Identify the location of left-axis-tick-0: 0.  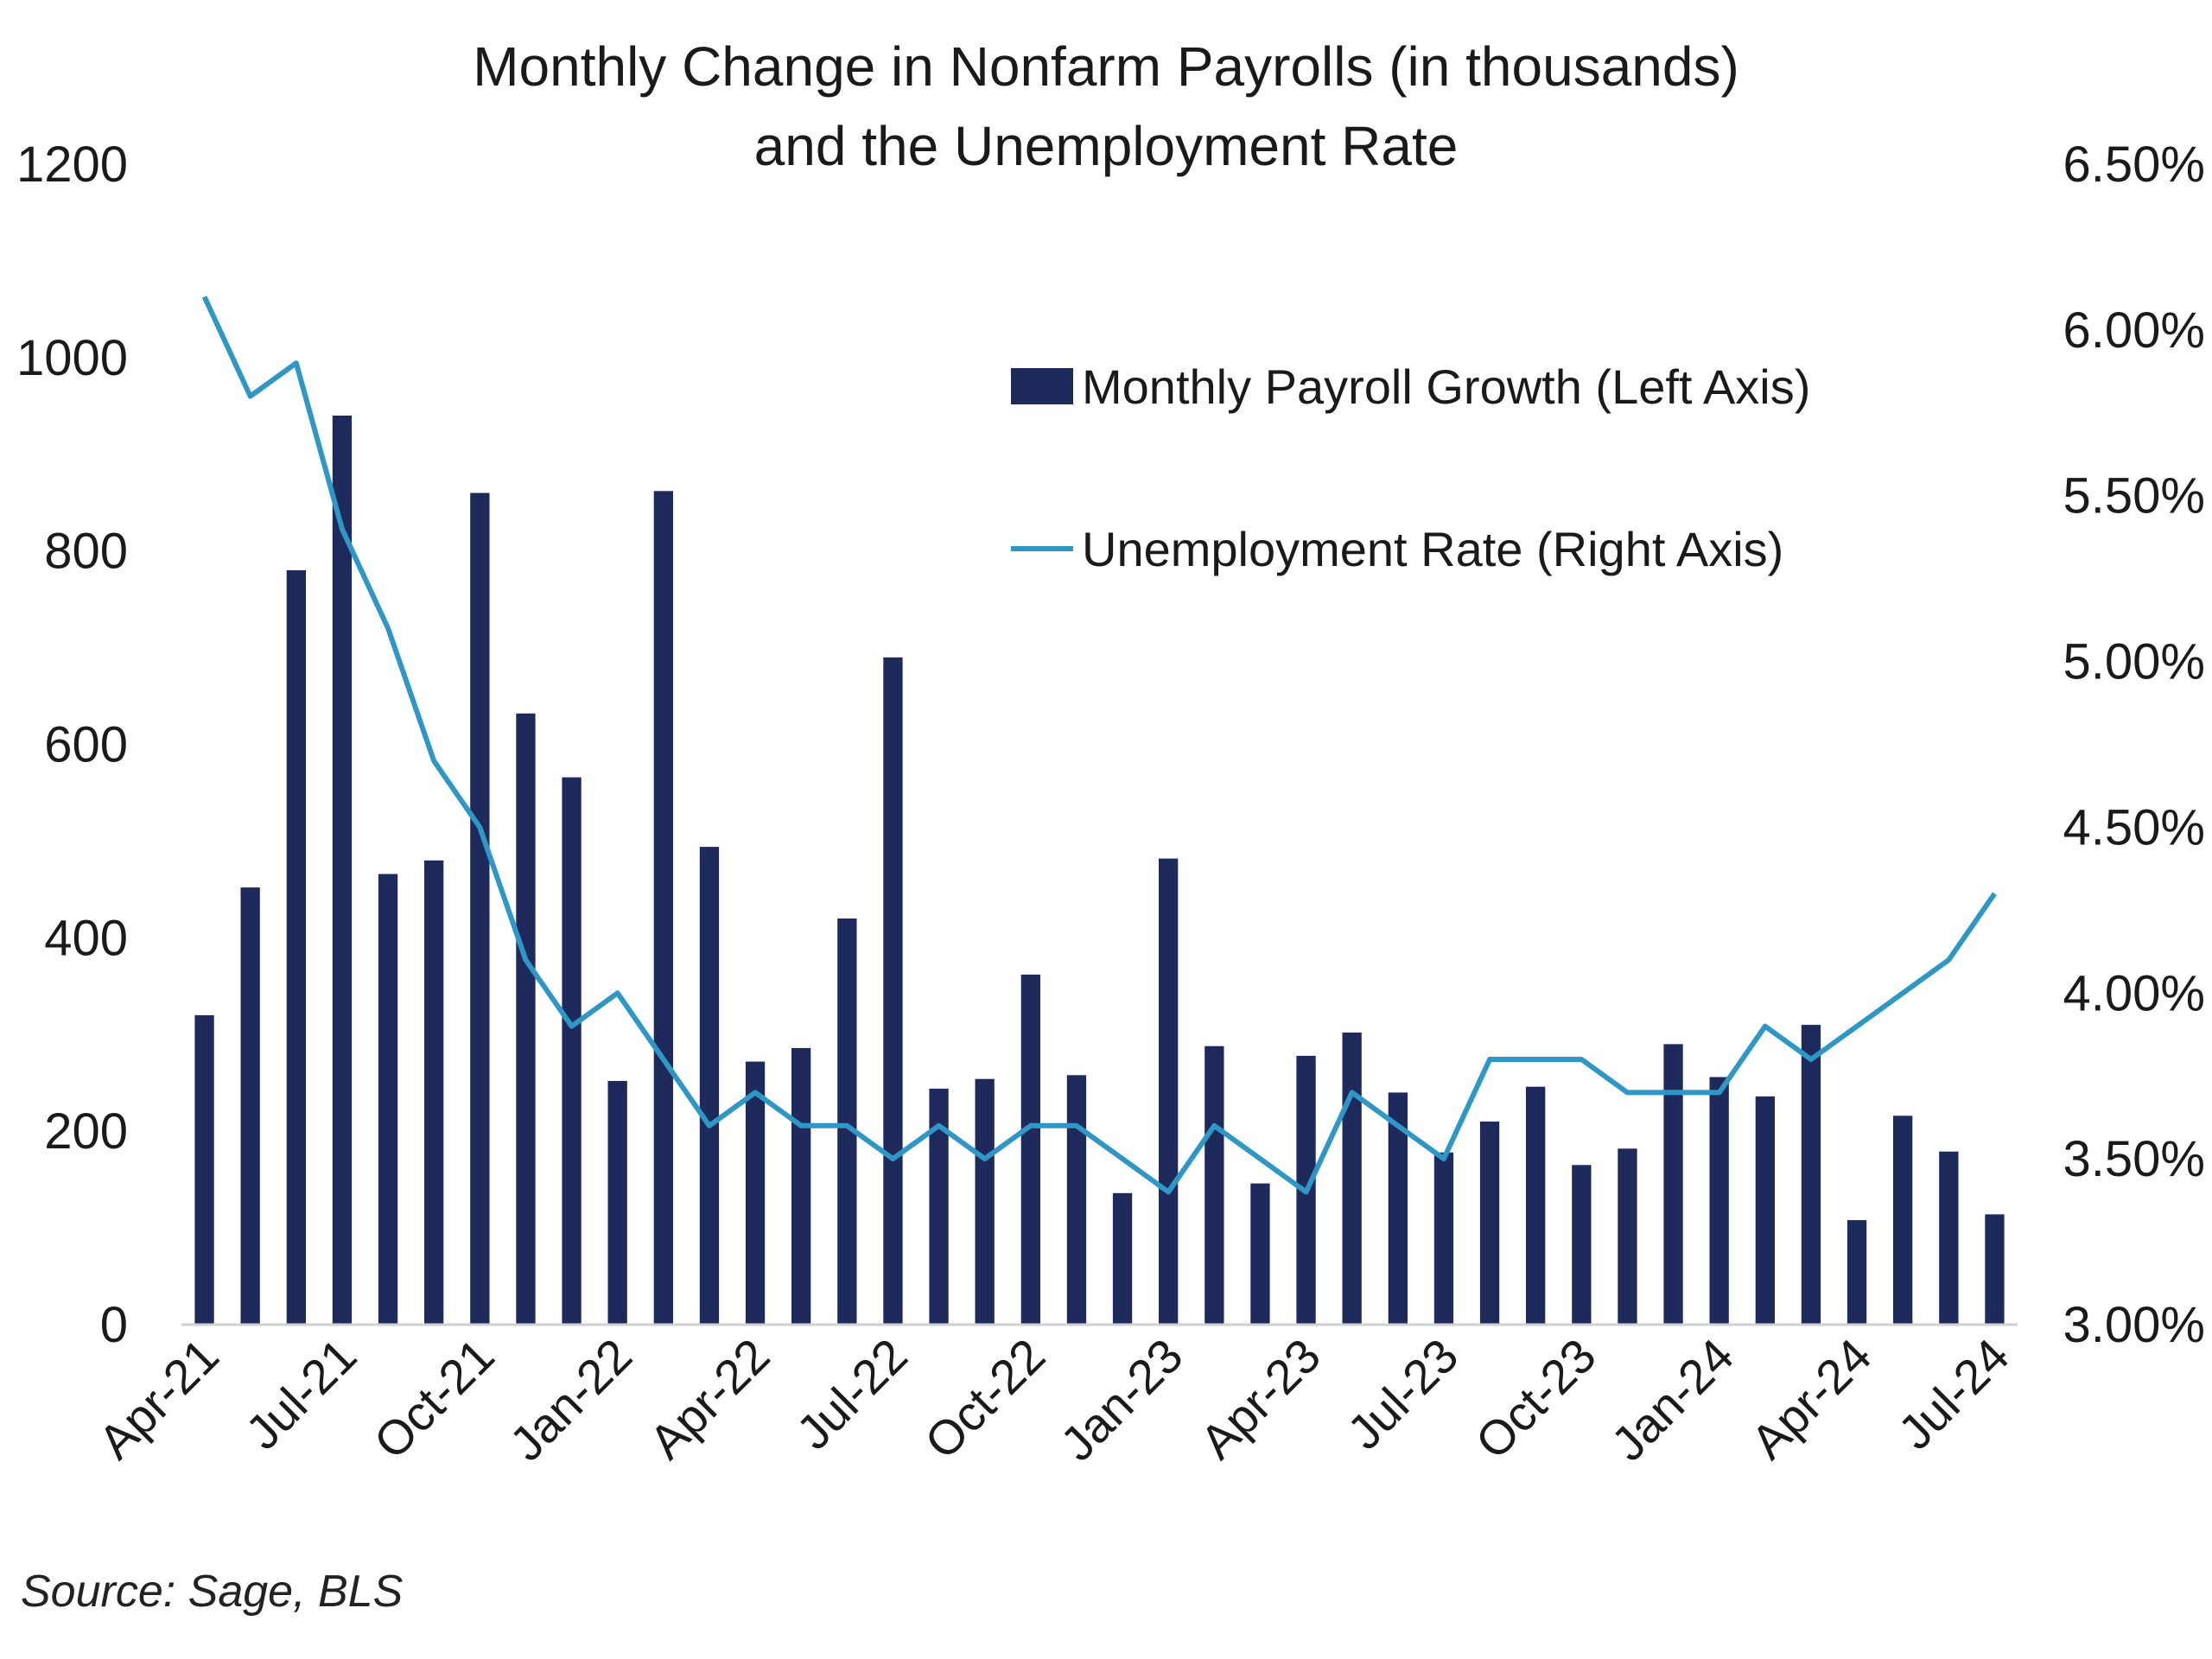
(114, 1325).